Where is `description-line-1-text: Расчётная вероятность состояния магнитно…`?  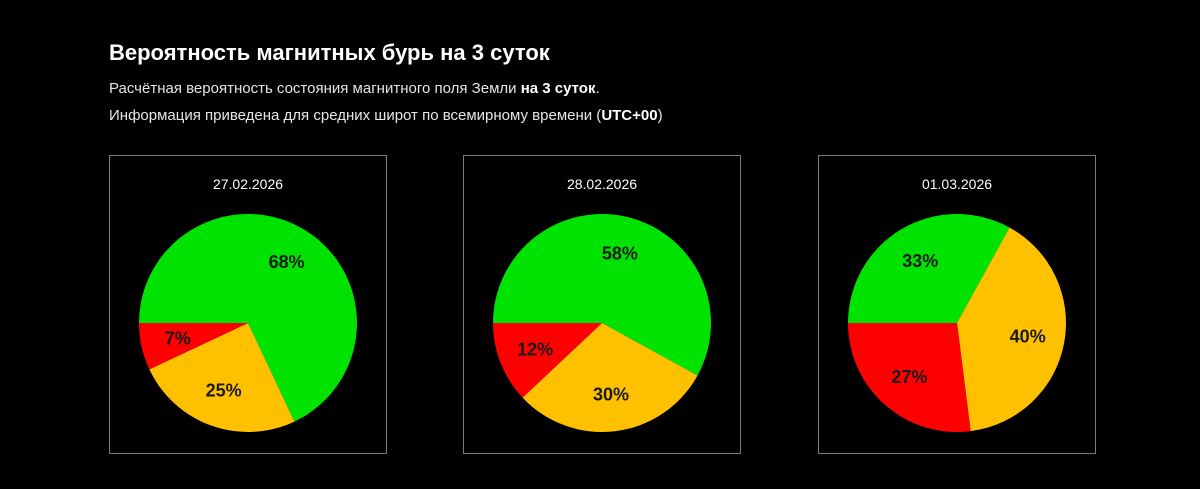
description-line-1-text: Расчётная вероятность состояния магнитно… is located at coordinates (315, 88).